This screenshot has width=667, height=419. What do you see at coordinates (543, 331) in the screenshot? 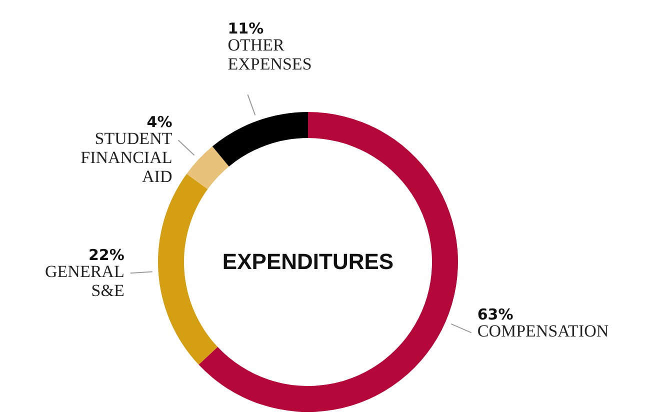
I see `slice-label: COMPENSATION` at bounding box center [543, 331].